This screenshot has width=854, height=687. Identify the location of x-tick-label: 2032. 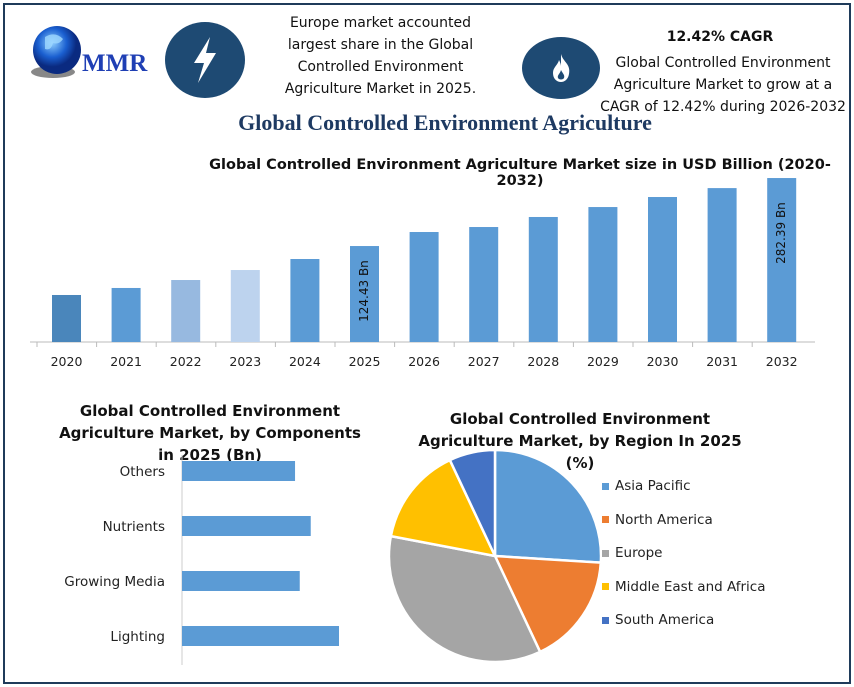
(782, 361).